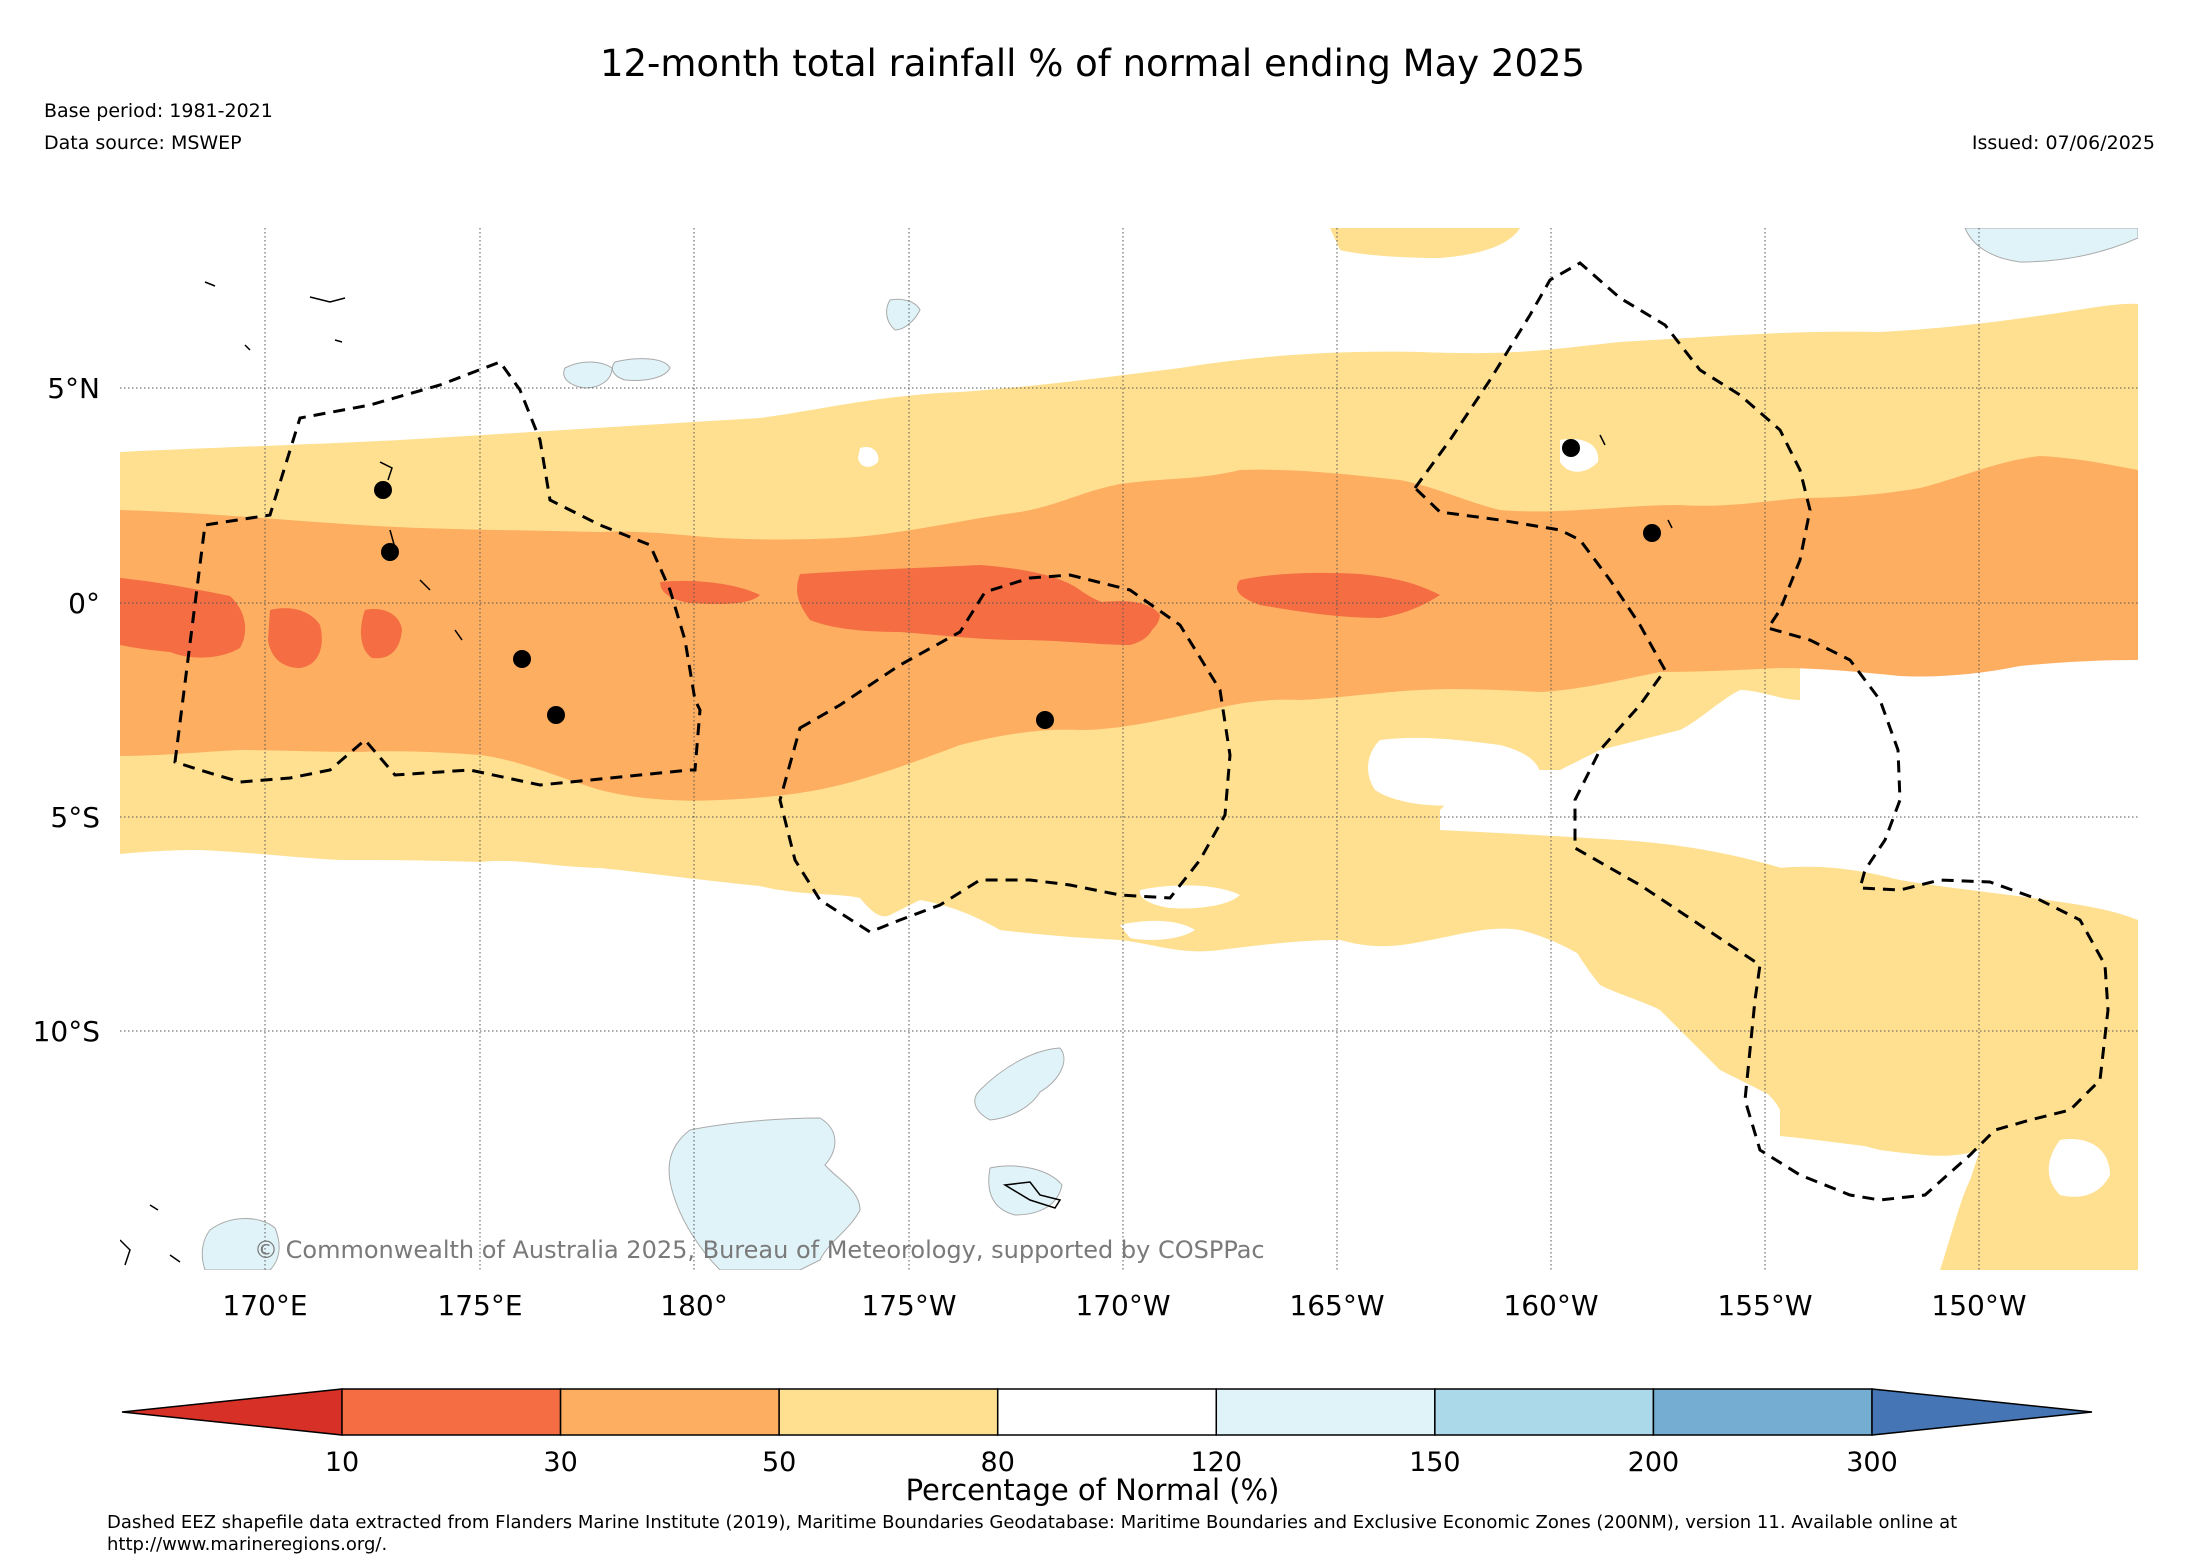 The image size is (2185, 1563). Describe the element at coordinates (232, 1412) in the screenshot. I see `colorbar-extend-low` at that location.